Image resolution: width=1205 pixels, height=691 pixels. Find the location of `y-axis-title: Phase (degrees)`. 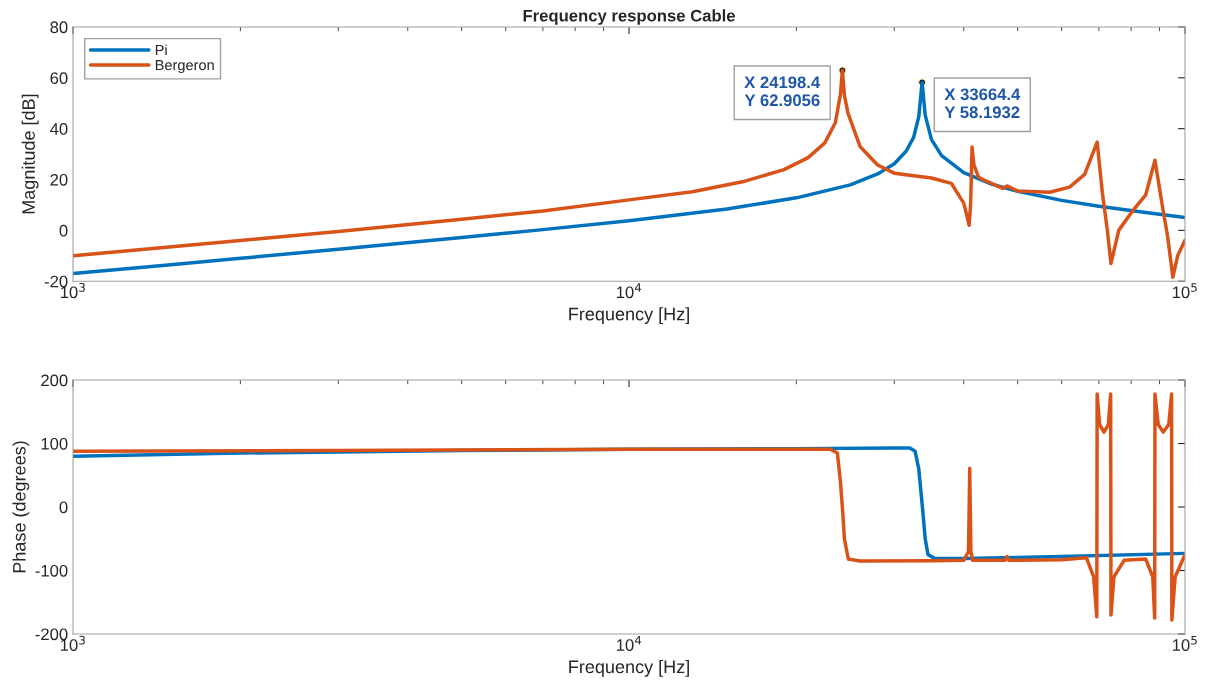

y-axis-title: Phase (degrees) is located at coordinates (21, 507).